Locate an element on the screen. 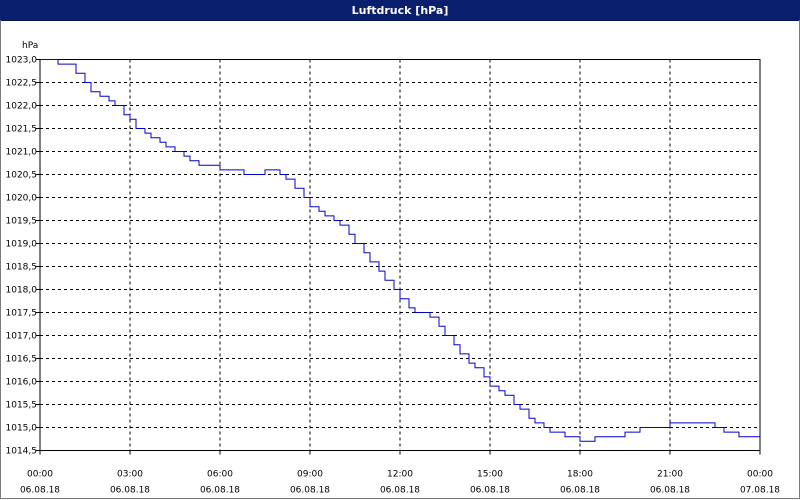 Image resolution: width=800 pixels, height=500 pixels. x-tick-date-label: 07.08.18 is located at coordinates (760, 491).